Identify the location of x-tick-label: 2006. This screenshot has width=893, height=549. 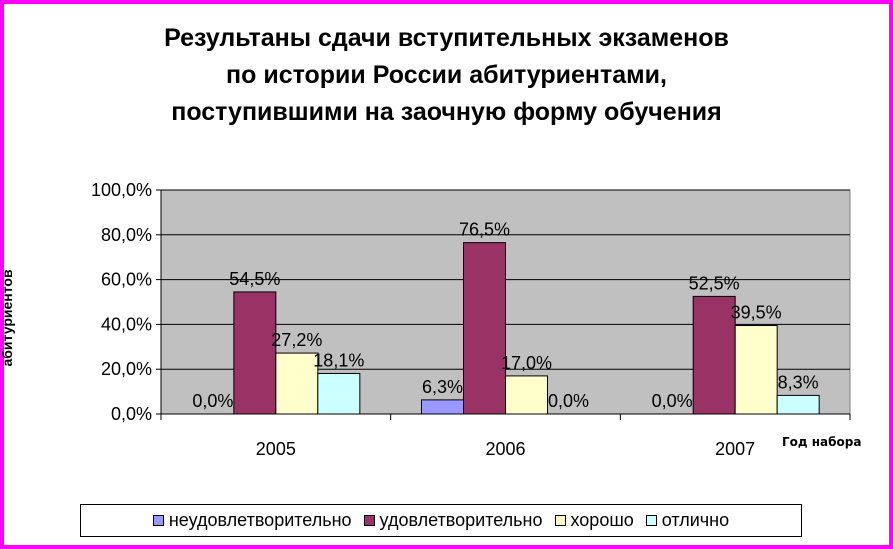
(505, 449).